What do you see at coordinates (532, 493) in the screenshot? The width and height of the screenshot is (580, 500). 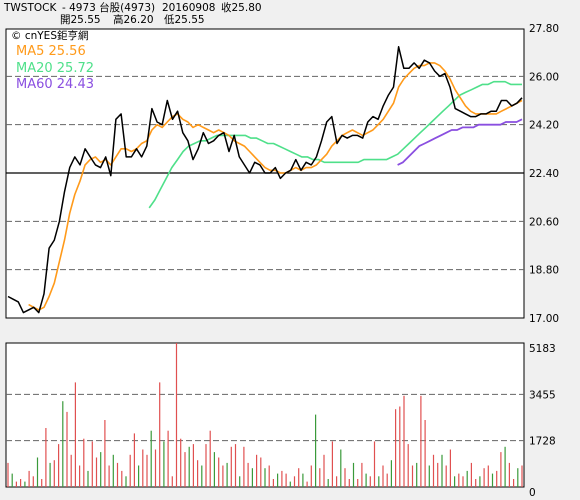 I see `volume-tick-label: 0` at bounding box center [532, 493].